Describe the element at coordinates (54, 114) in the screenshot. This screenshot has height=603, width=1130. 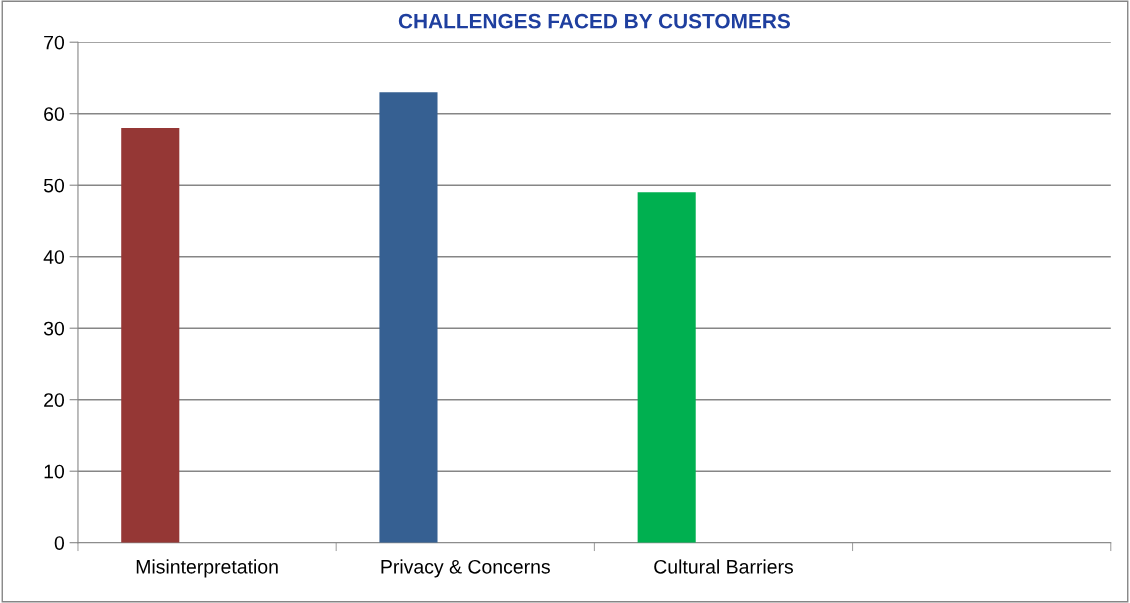
I see `y-tick-label: 60` at that location.